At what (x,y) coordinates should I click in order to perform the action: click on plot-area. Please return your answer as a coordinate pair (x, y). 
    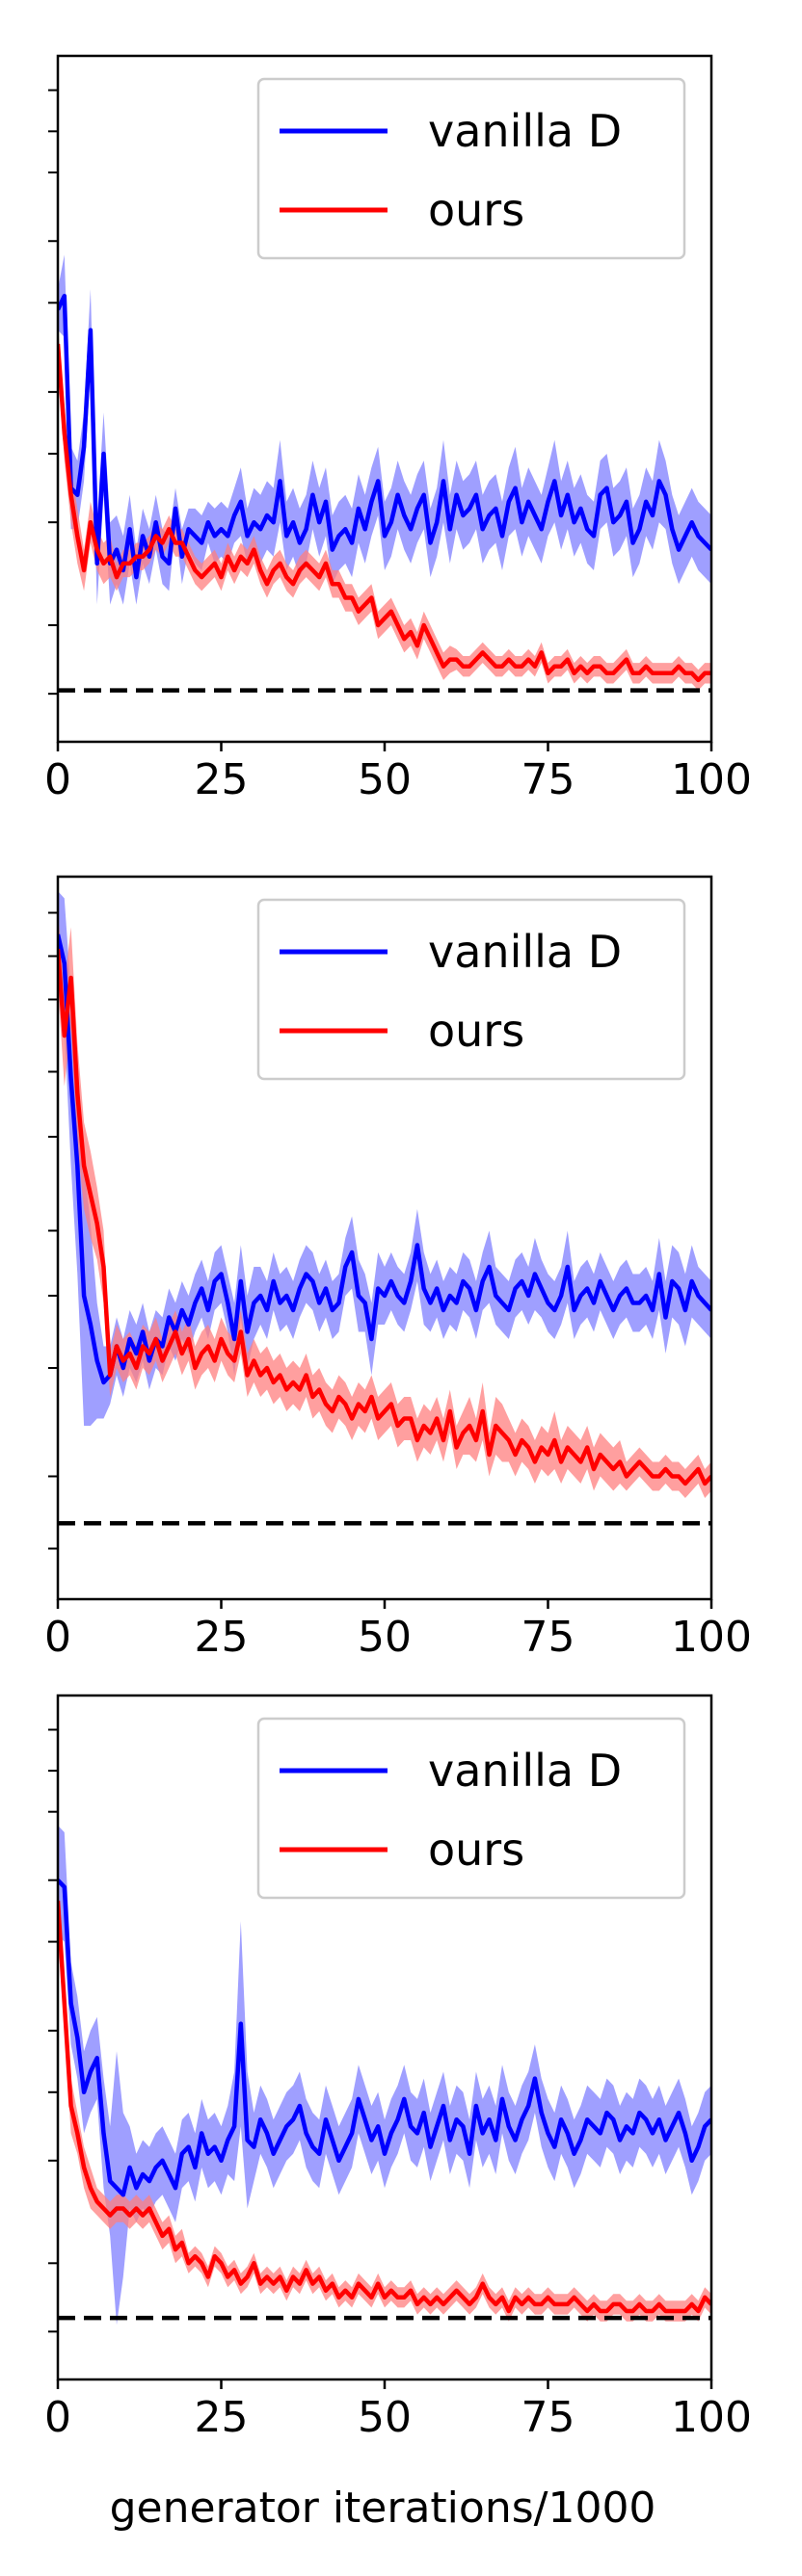
    Looking at the image, I should click on (384, 473).